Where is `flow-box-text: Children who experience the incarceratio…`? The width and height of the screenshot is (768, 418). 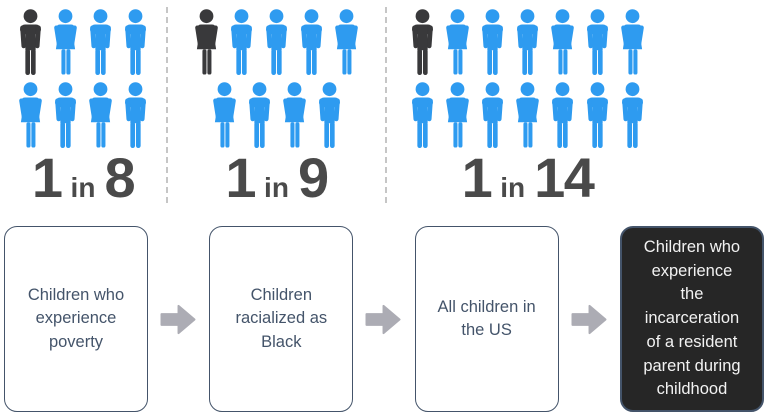
flow-box-text: Children who experience the incarceratio… is located at coordinates (692, 318).